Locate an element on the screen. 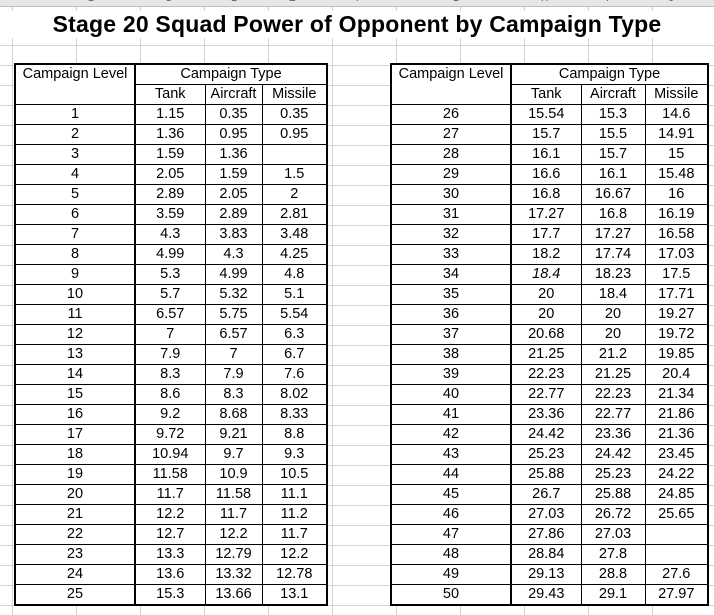 This screenshot has height=615, width=714. cell-tank: 5.3 is located at coordinates (170, 274).